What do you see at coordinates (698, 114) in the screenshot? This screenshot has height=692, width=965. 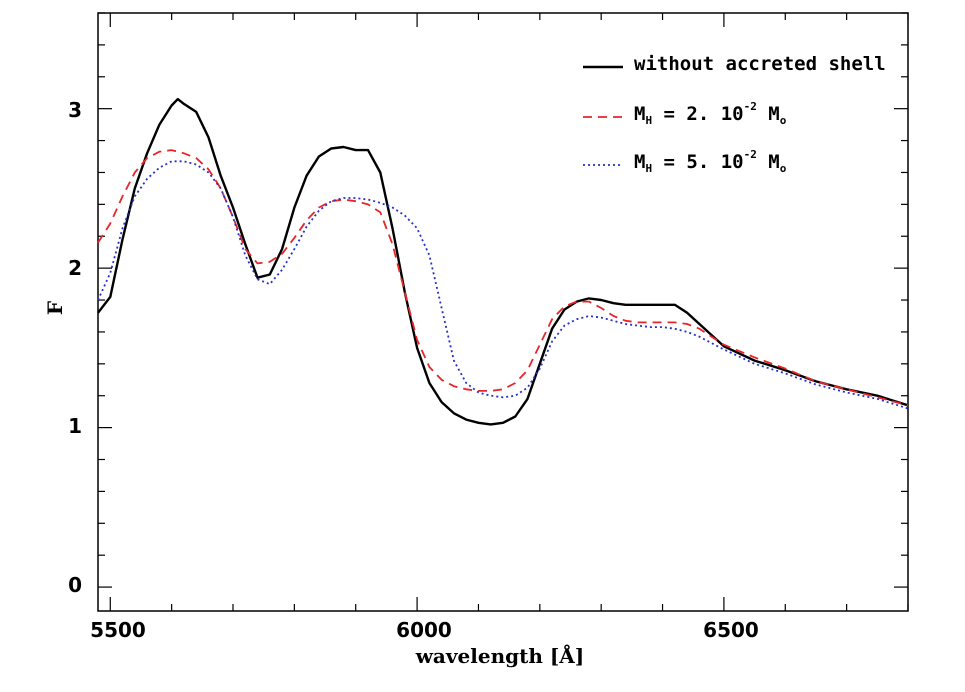 I see `legend-mh2-mid: = 2. 10` at bounding box center [698, 114].